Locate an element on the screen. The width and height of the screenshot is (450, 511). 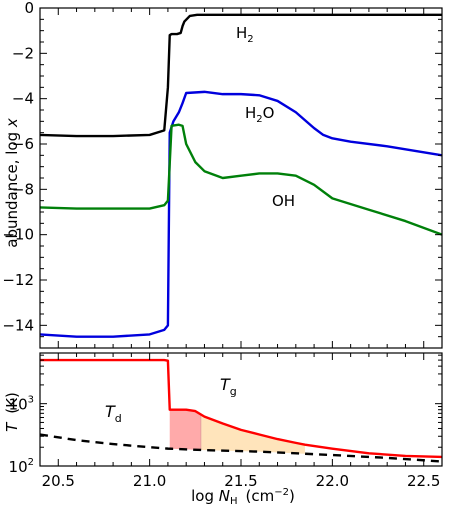
series-label-h2-main: H is located at coordinates (241, 33).